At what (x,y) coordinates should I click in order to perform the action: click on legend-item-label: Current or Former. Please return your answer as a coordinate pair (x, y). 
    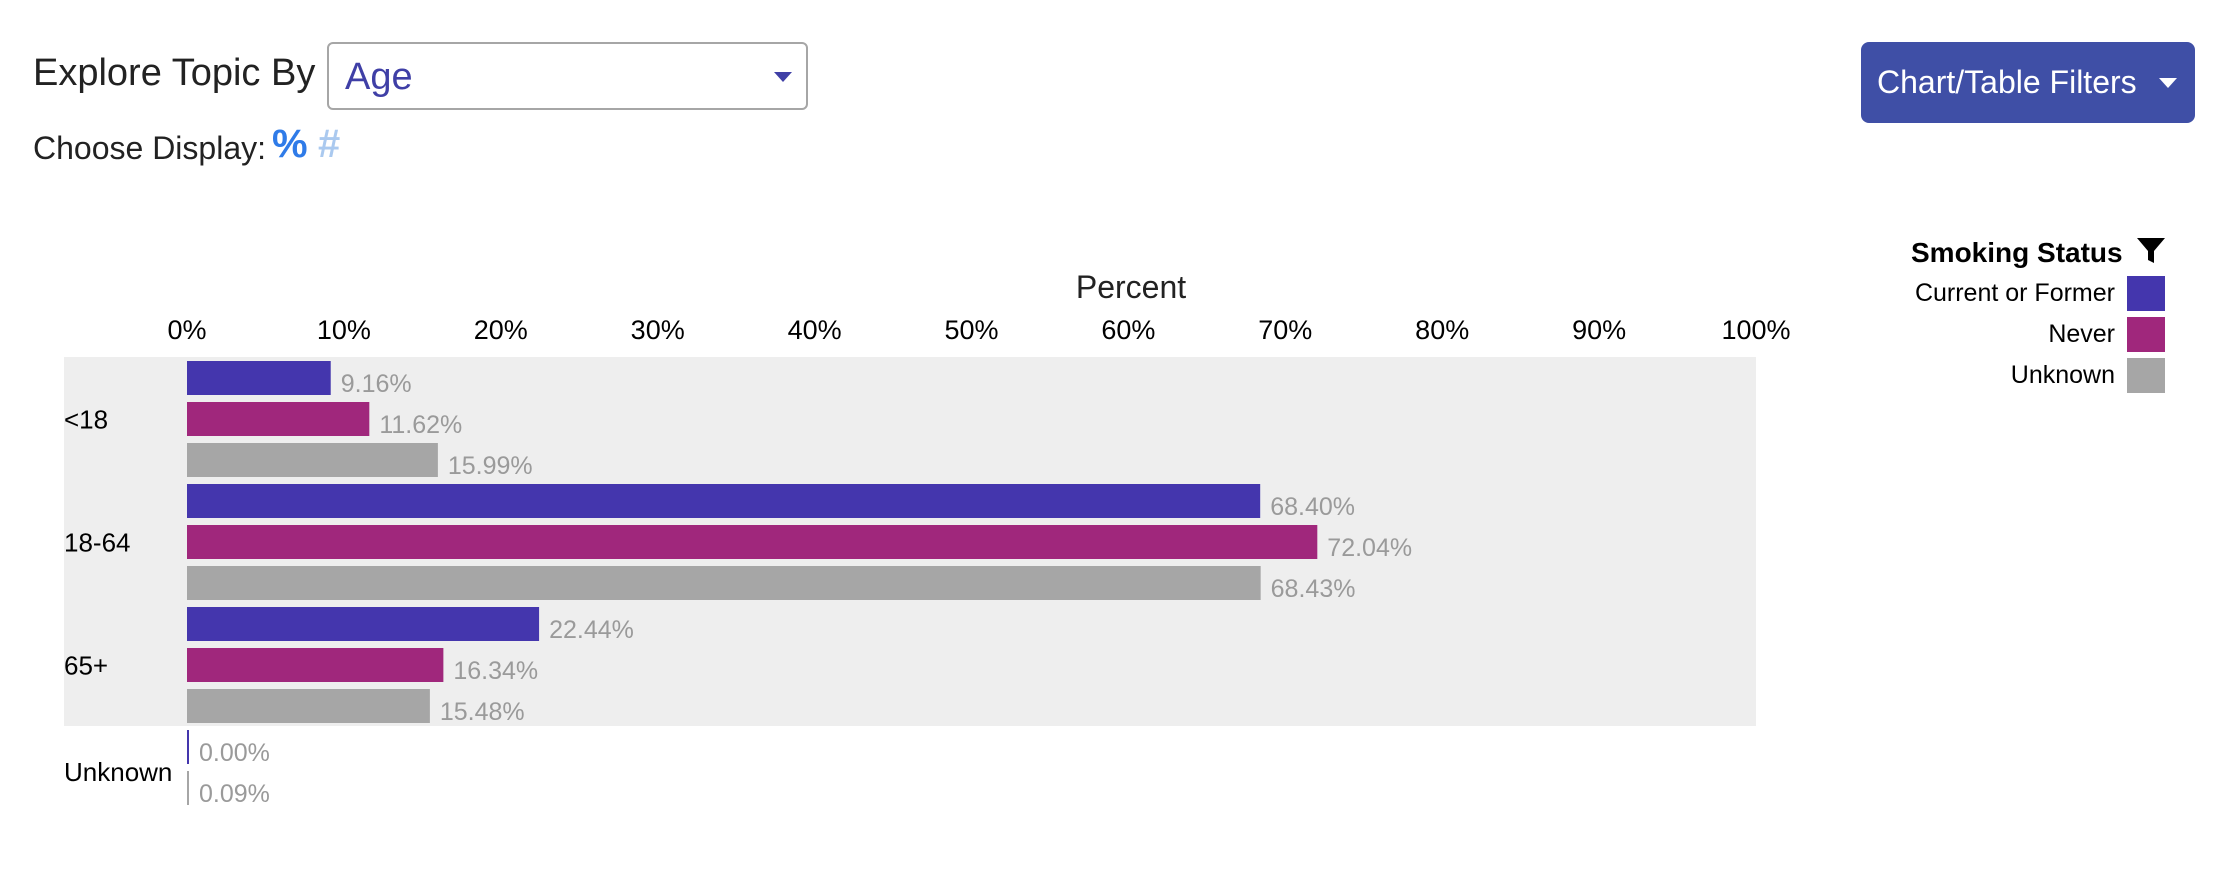
    Looking at the image, I should click on (2014, 293).